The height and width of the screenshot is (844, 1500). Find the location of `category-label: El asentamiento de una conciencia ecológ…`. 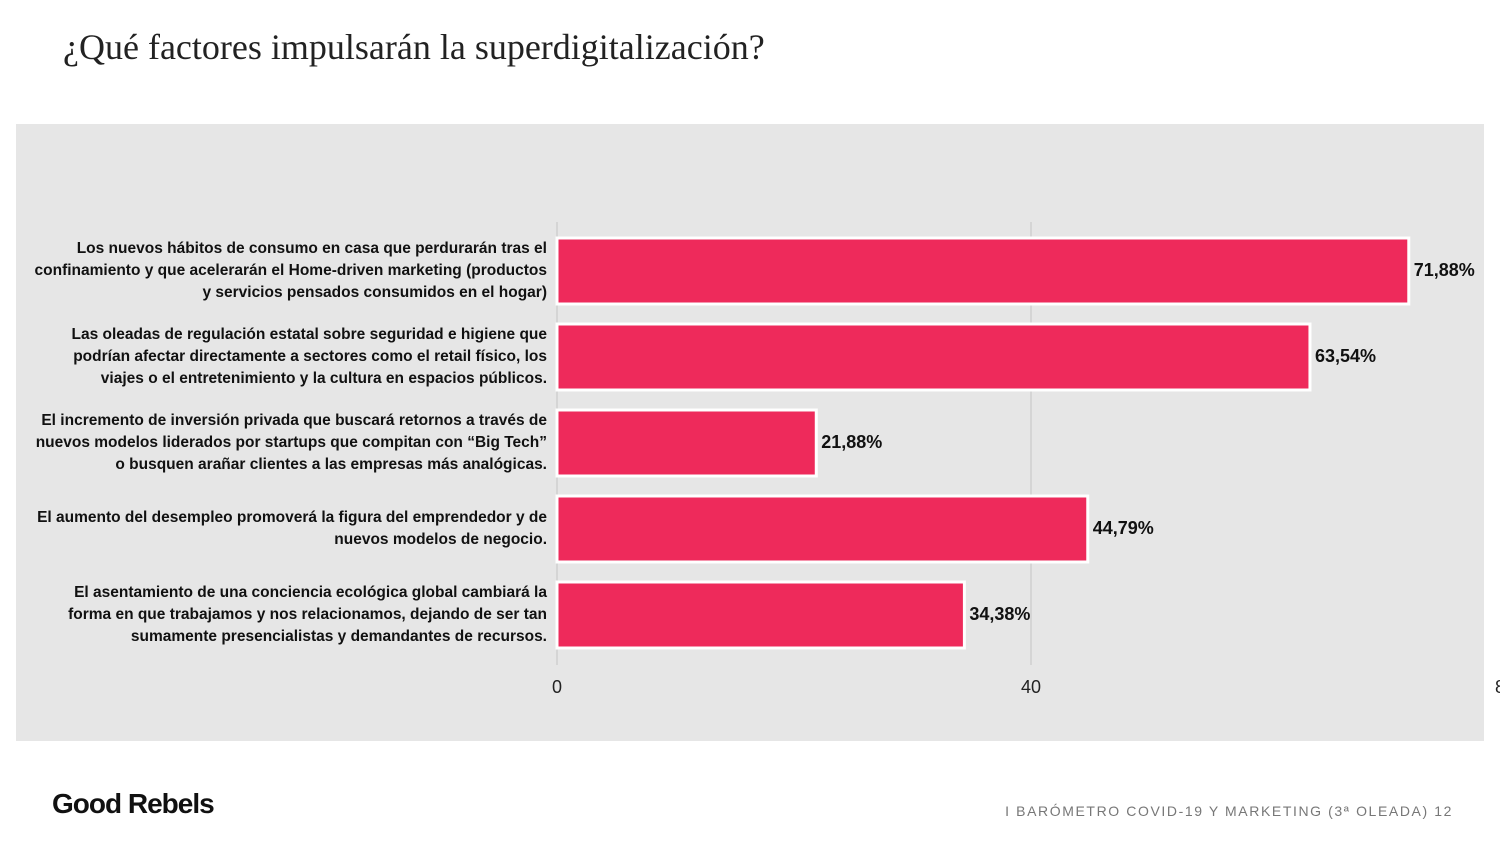

category-label: El asentamiento de una conciencia ecológ… is located at coordinates (307, 614).